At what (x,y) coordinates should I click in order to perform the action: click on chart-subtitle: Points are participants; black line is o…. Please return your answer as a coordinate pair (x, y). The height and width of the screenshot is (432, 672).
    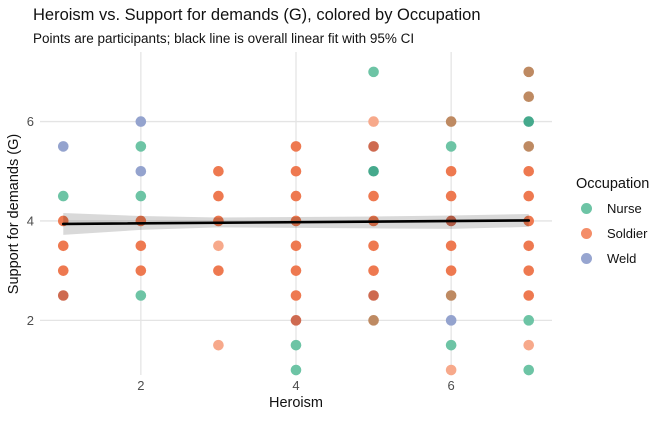
    Looking at the image, I should click on (224, 38).